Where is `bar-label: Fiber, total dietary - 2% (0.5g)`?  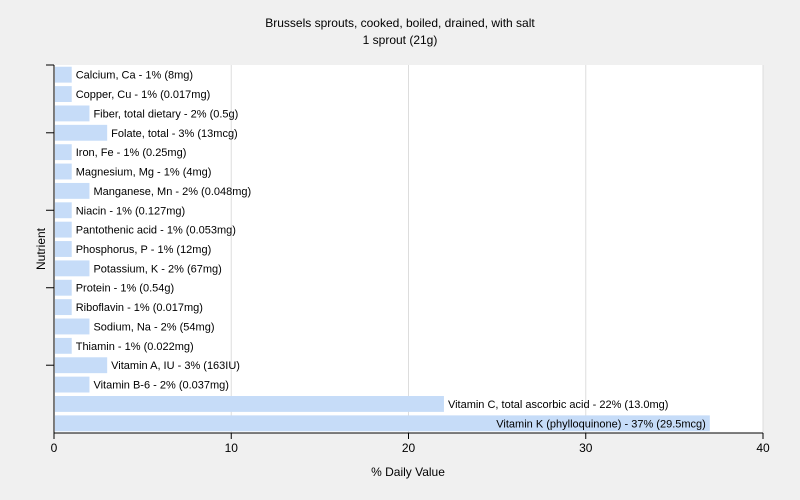 bar-label: Fiber, total dietary - 2% (0.5g) is located at coordinates (165, 114).